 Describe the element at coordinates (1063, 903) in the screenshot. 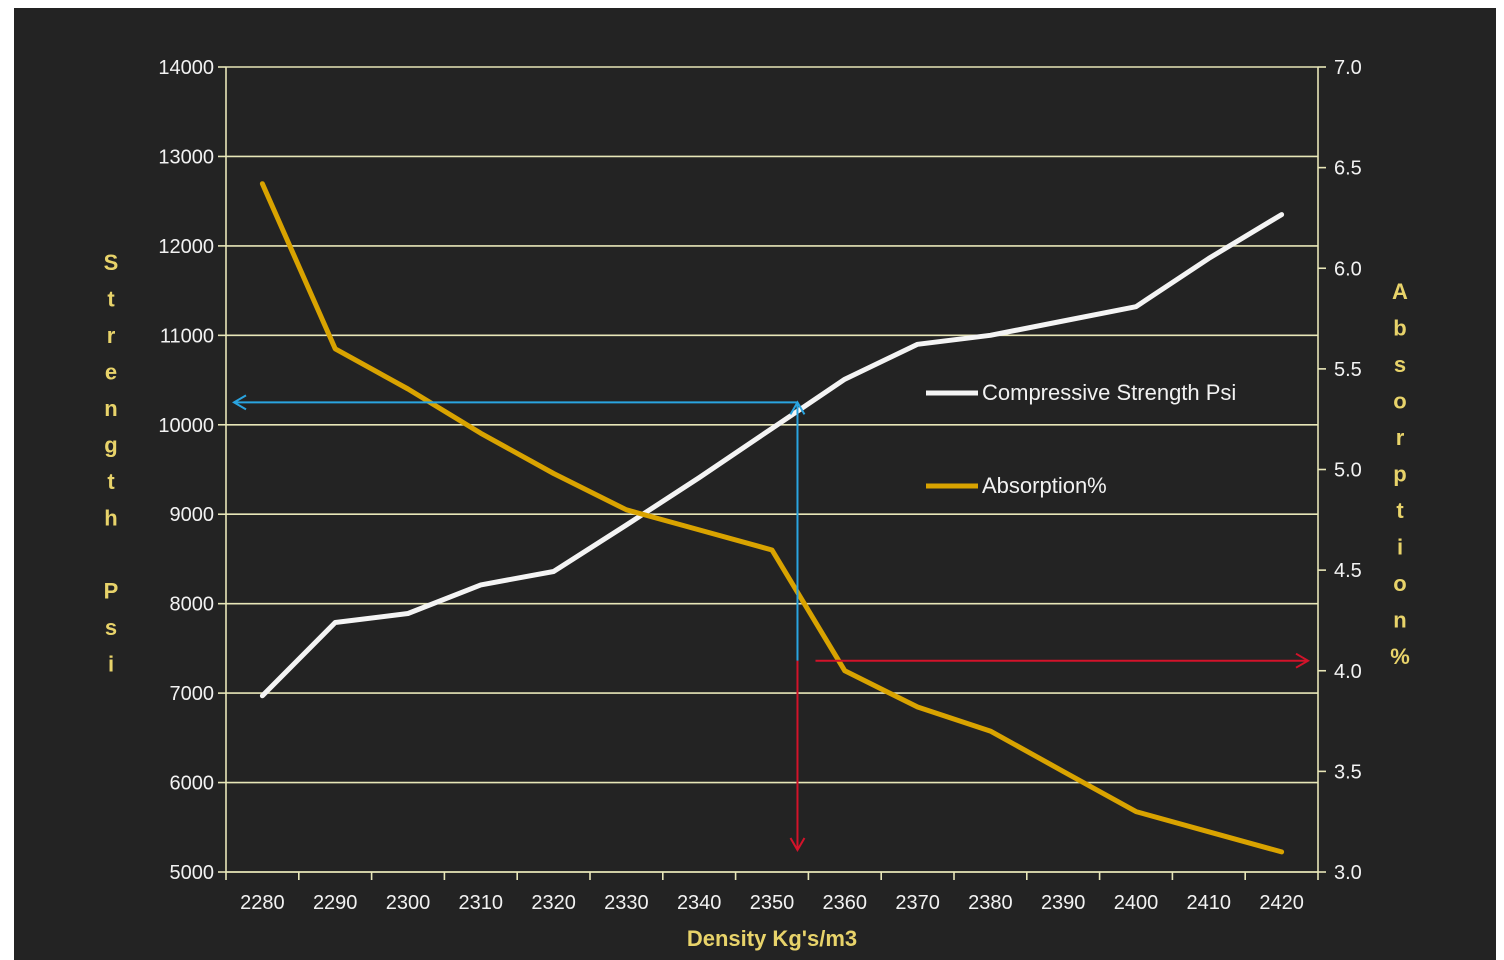

I see `x-tick-label: 2390` at that location.